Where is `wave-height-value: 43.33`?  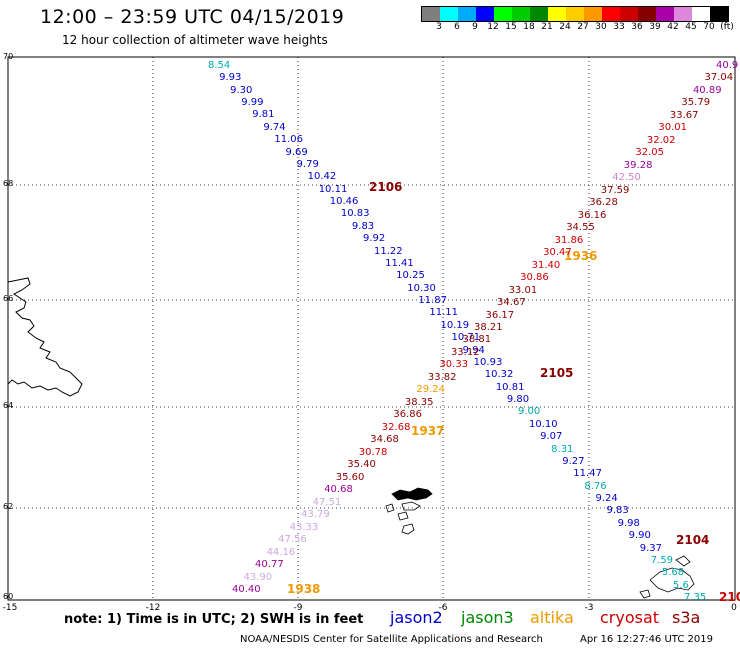
wave-height-value: 43.33 is located at coordinates (304, 527).